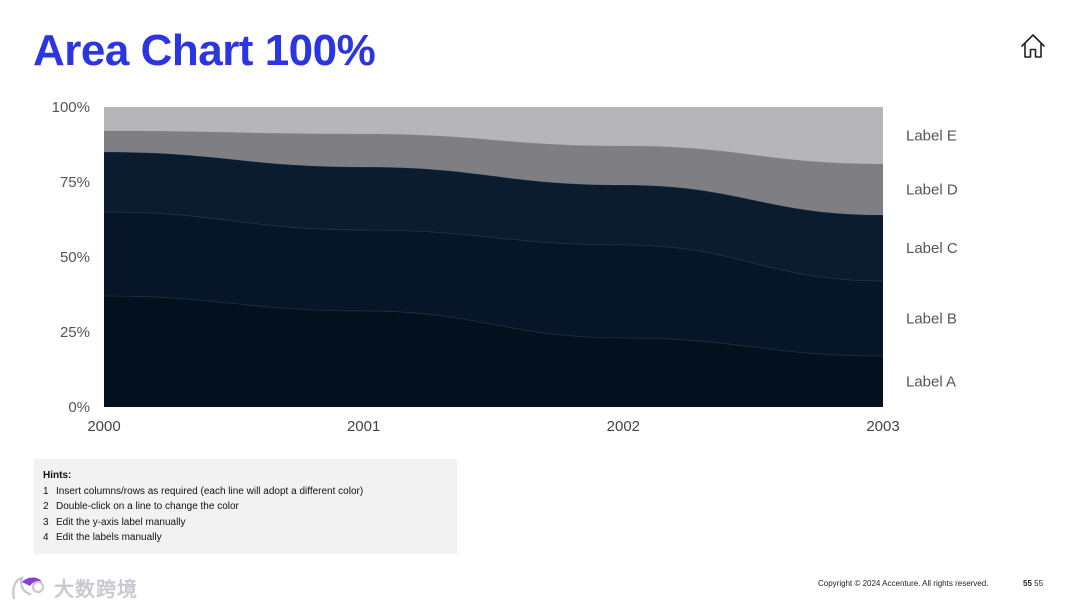 The image size is (1080, 608). Describe the element at coordinates (931, 319) in the screenshot. I see `series-label: Label B` at that location.